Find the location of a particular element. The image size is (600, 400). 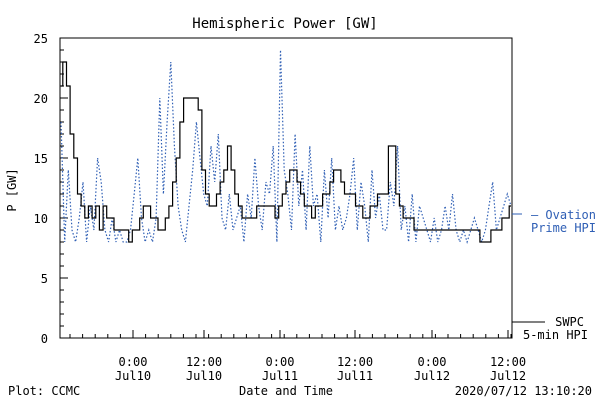

y-tick-label: 10 is located at coordinates (41, 219).